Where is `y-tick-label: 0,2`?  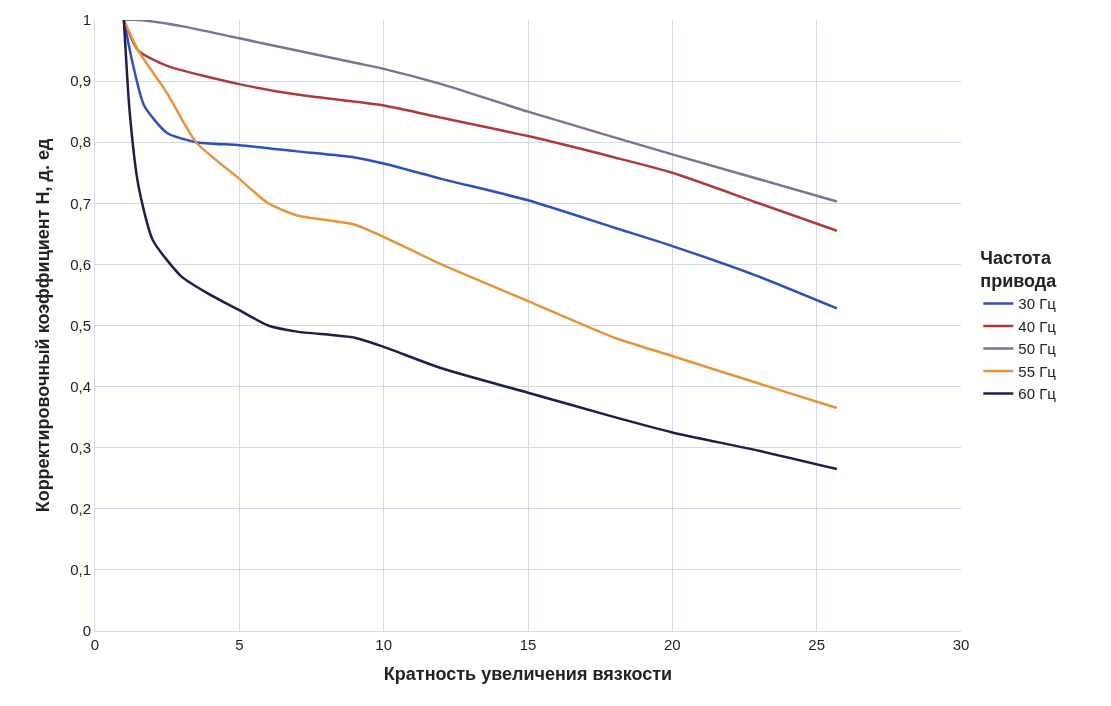 y-tick-label: 0,2 is located at coordinates (80, 509).